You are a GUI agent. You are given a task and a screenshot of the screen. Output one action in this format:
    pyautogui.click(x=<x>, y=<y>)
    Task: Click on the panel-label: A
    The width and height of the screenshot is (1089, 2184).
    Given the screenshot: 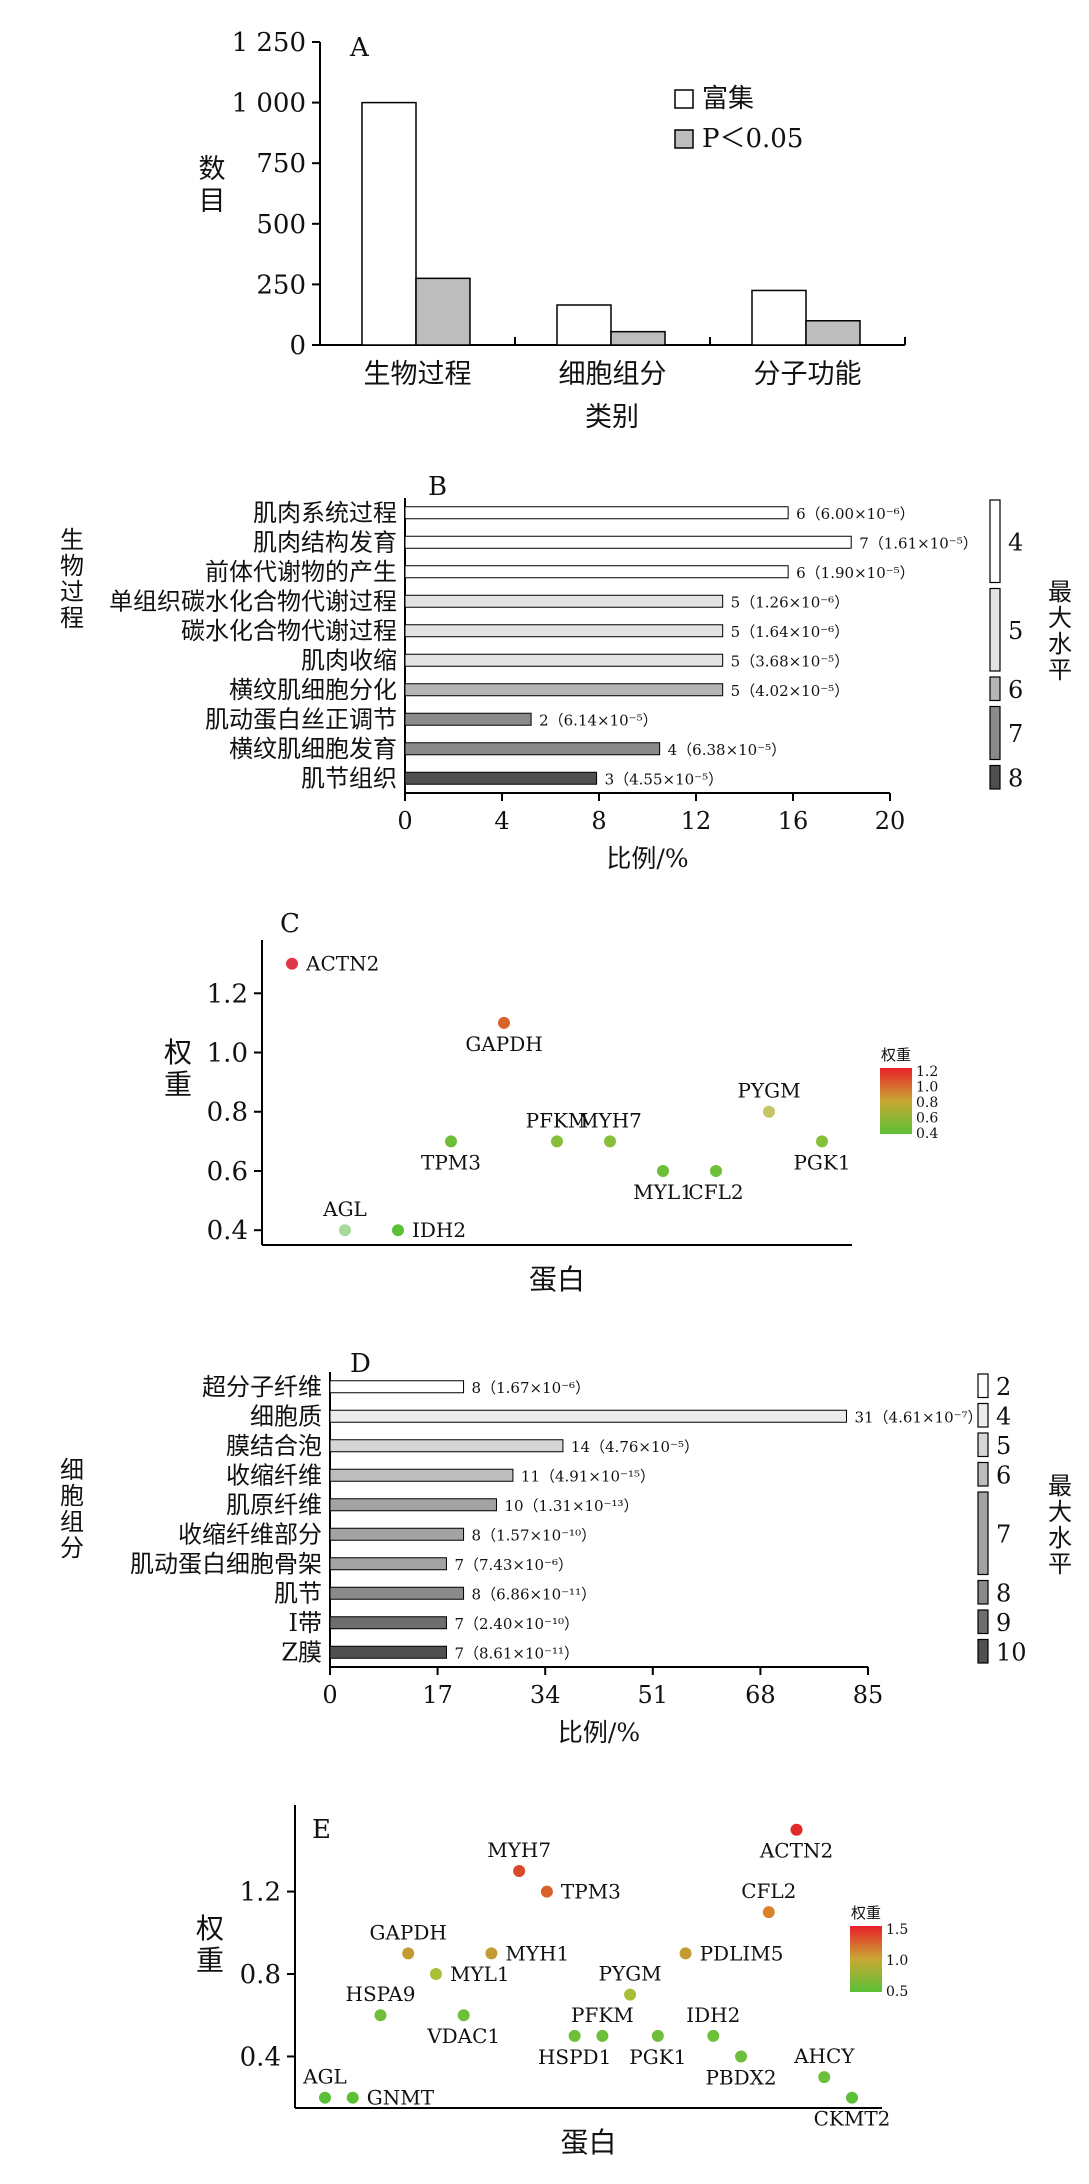 What is the action you would take?
    pyautogui.click(x=359, y=48)
    